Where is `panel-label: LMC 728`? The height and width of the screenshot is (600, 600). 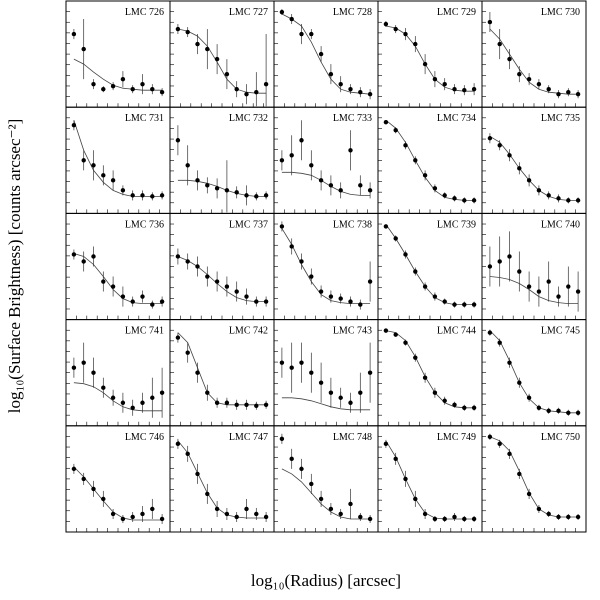
panel-label: LMC 728 is located at coordinates (352, 12).